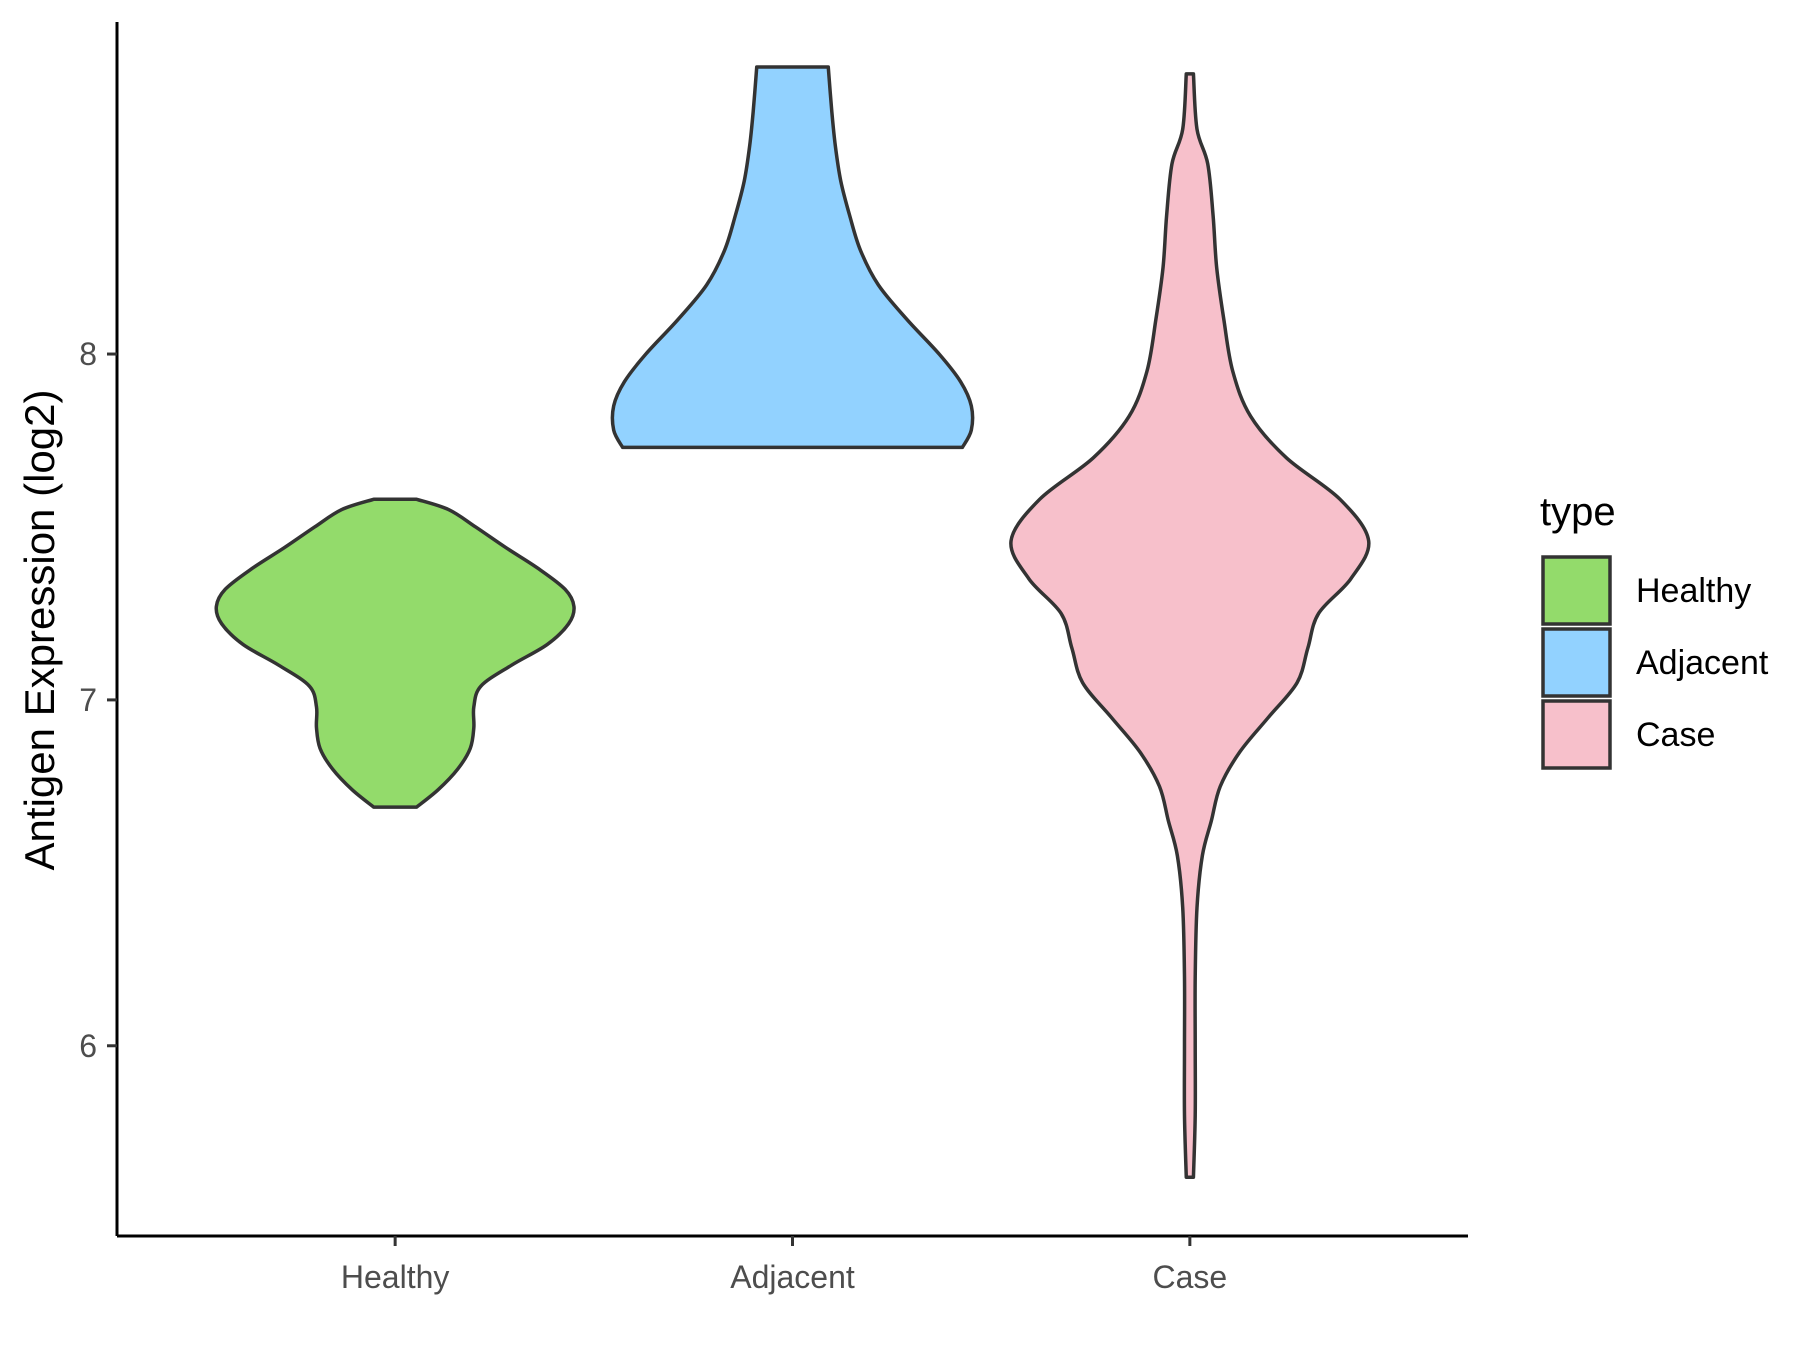  I want to click on x-axis-ticks: Healthy Adjacent Case, so click(784, 1265).